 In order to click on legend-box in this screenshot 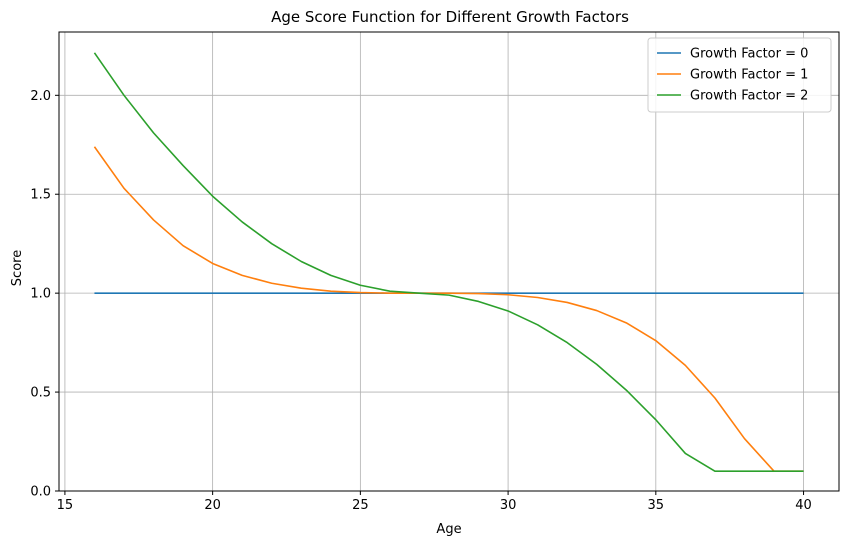, I will do `click(739, 75)`.